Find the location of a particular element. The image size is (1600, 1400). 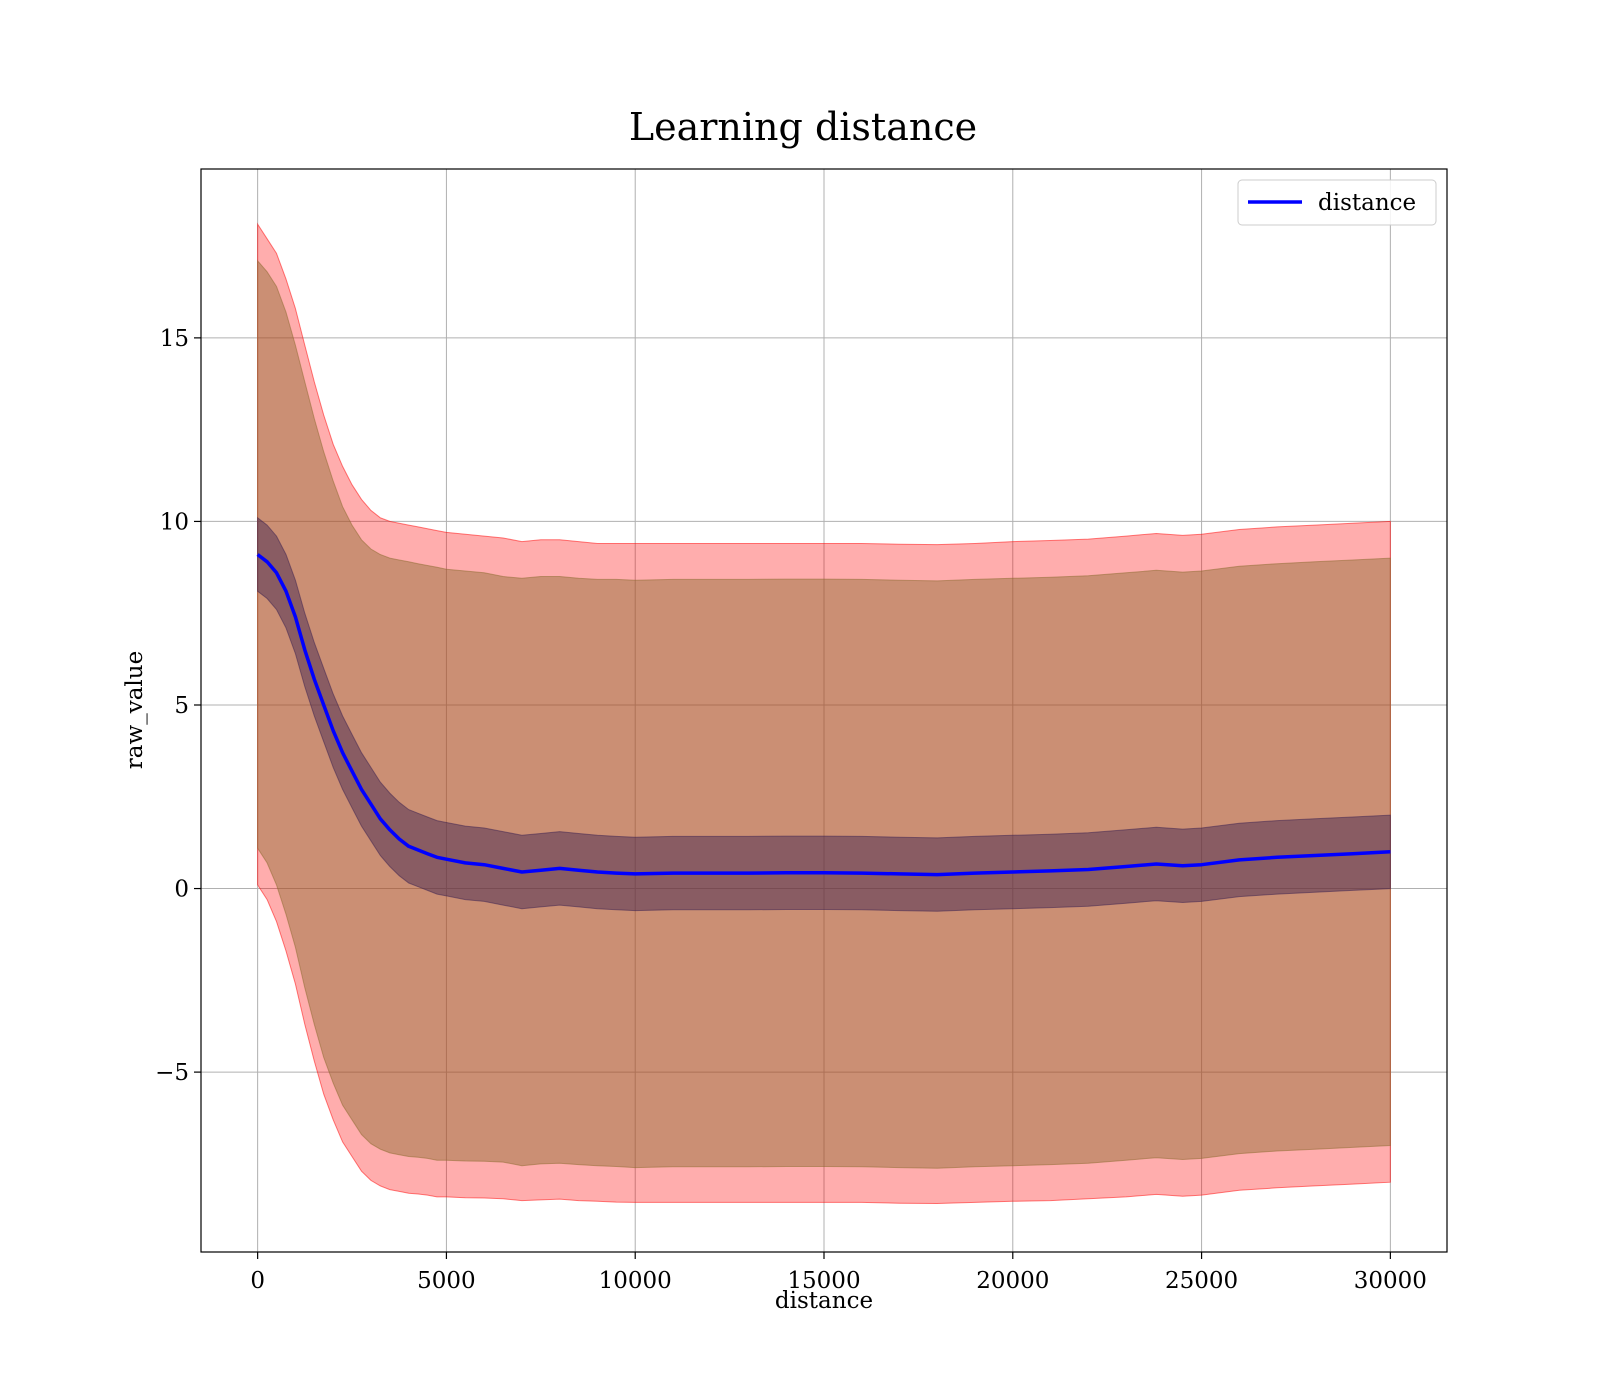

y-tick-label: −5 is located at coordinates (172, 1073).